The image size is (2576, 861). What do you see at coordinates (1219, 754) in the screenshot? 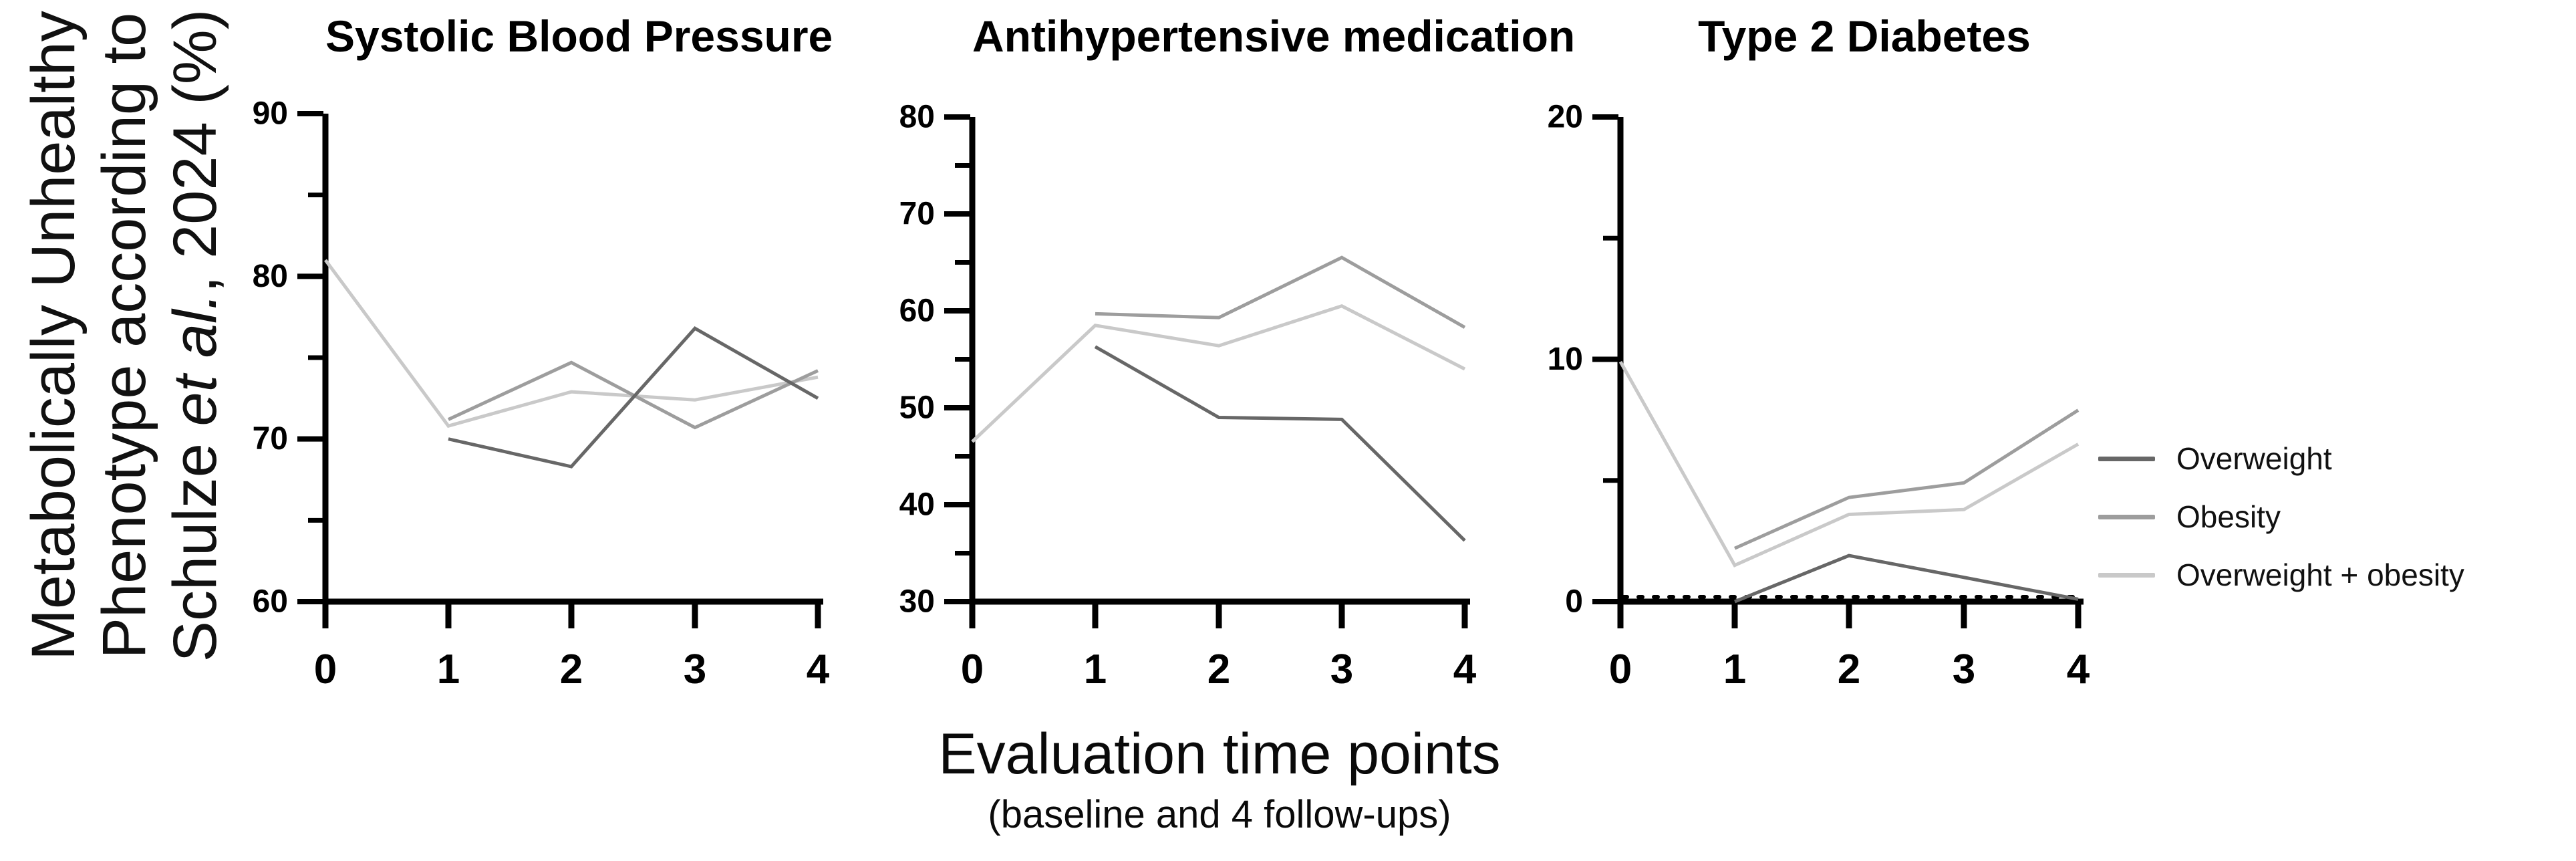
I see `x-axis-label-title: Evaluation time points` at bounding box center [1219, 754].